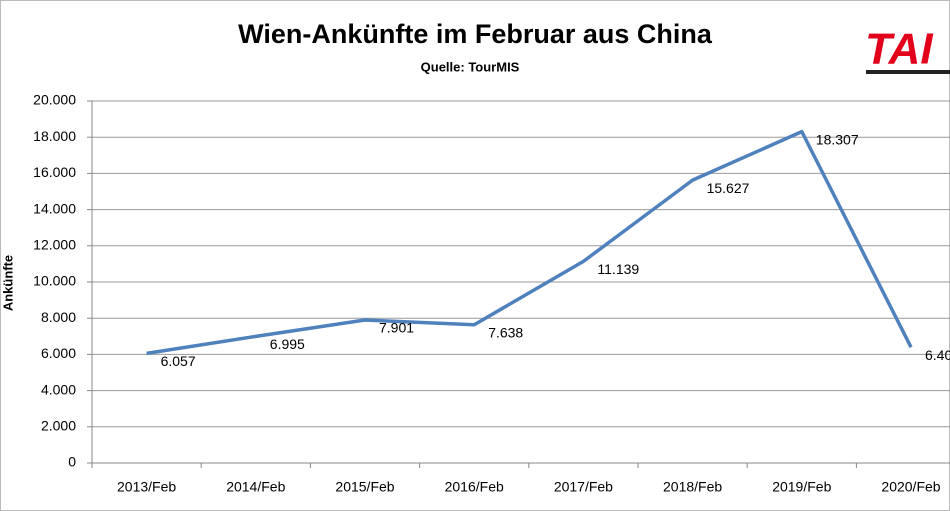  Describe the element at coordinates (287, 344) in the screenshot. I see `data-label: 6.995` at that location.